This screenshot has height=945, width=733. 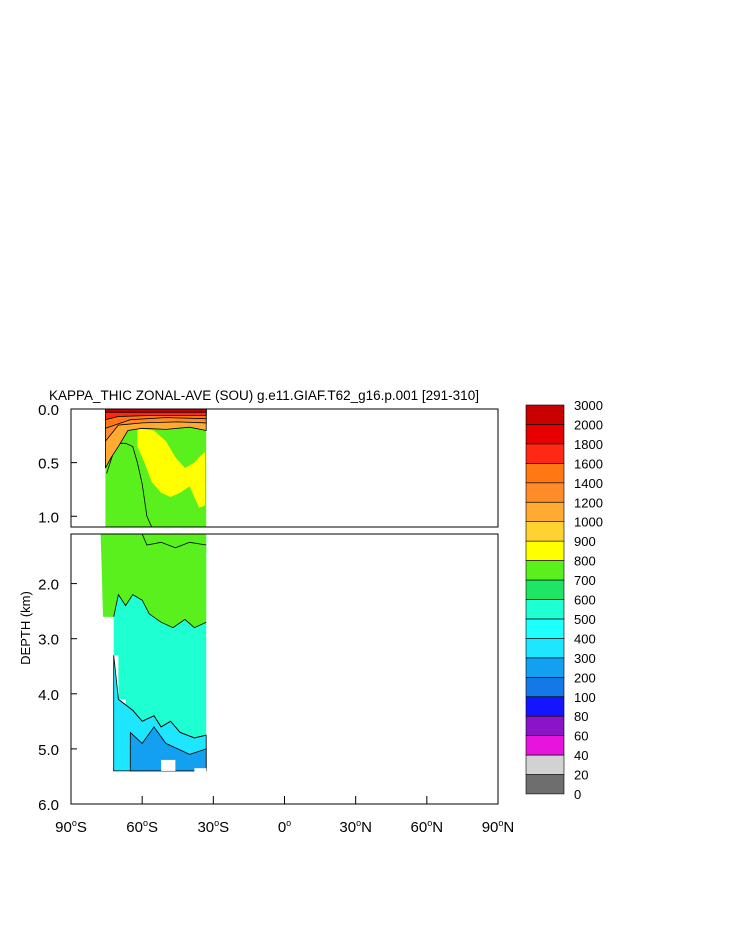 I want to click on colorbar-label: 700, so click(x=585, y=580).